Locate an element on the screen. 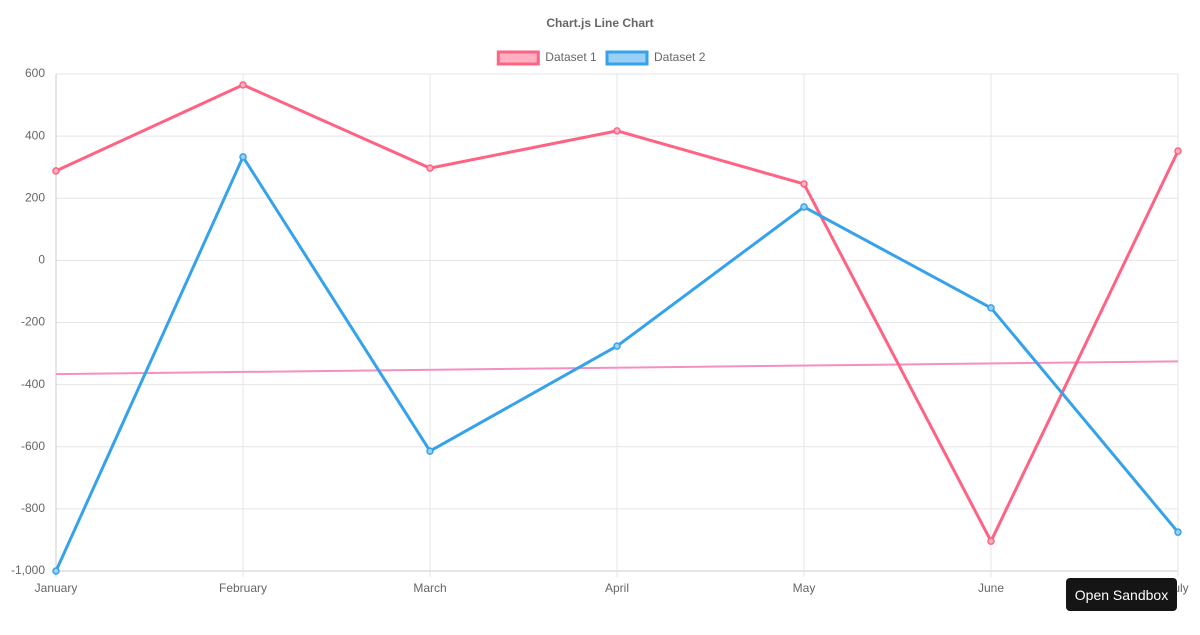 The image size is (1200, 635). y-tick-label: -1,000 is located at coordinates (28, 570).